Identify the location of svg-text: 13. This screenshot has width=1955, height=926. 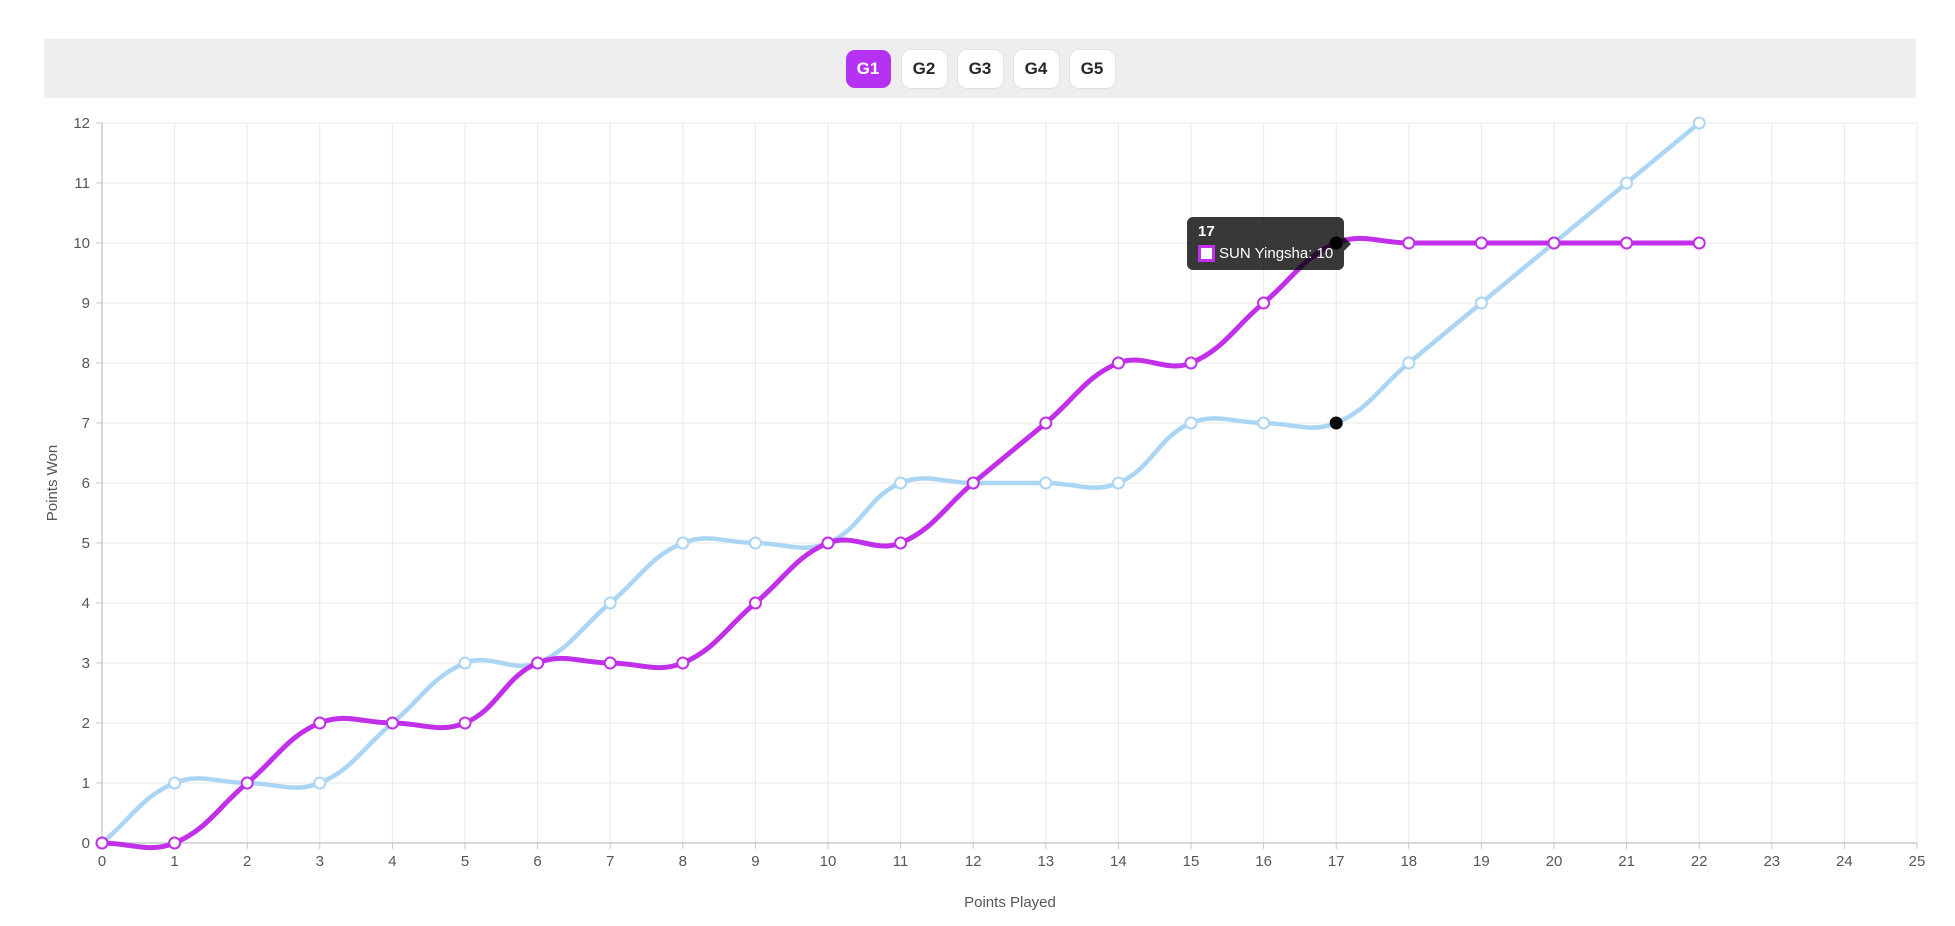
(1045, 861).